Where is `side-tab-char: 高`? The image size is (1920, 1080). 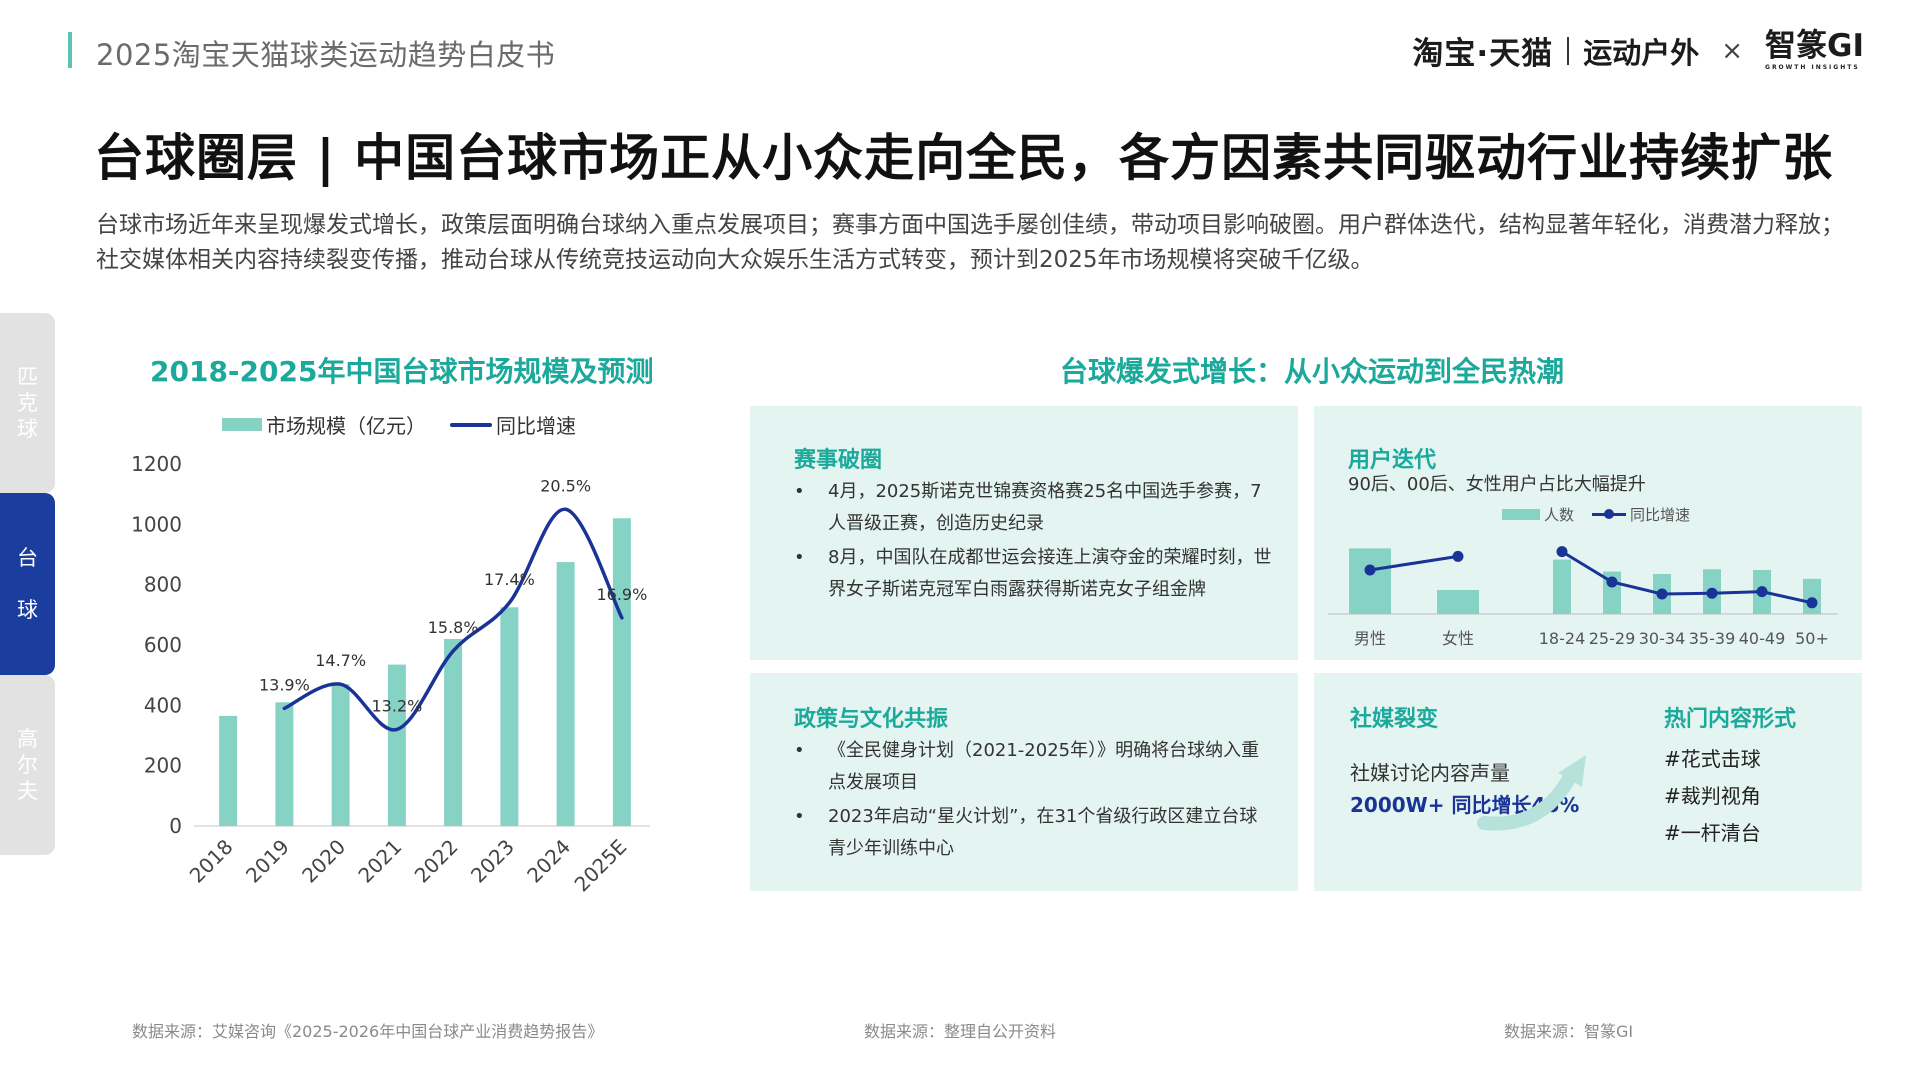 side-tab-char: 高 is located at coordinates (27, 739).